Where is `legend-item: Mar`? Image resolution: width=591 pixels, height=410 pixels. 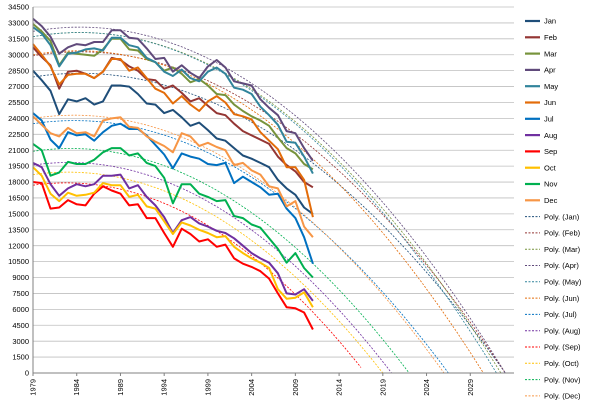
legend-item: Mar is located at coordinates (541, 53).